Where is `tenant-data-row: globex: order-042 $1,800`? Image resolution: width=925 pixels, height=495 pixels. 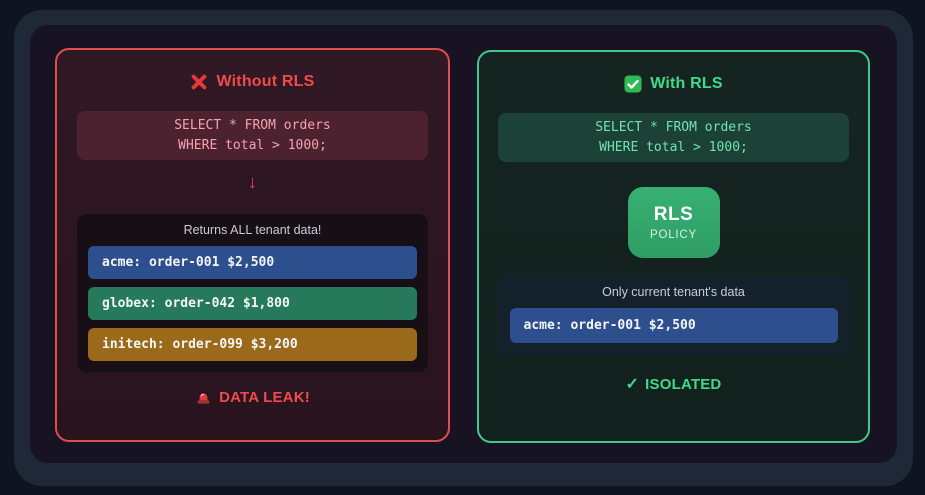 tenant-data-row: globex: order-042 $1,800 is located at coordinates (252, 303).